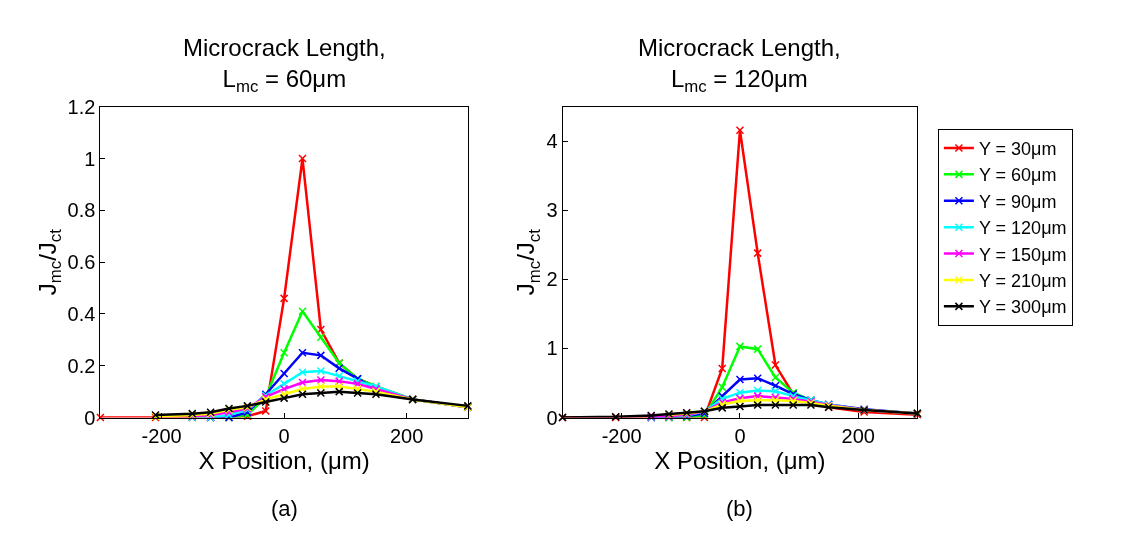  What do you see at coordinates (81, 210) in the screenshot?
I see `y-tick-label: 0.8` at bounding box center [81, 210].